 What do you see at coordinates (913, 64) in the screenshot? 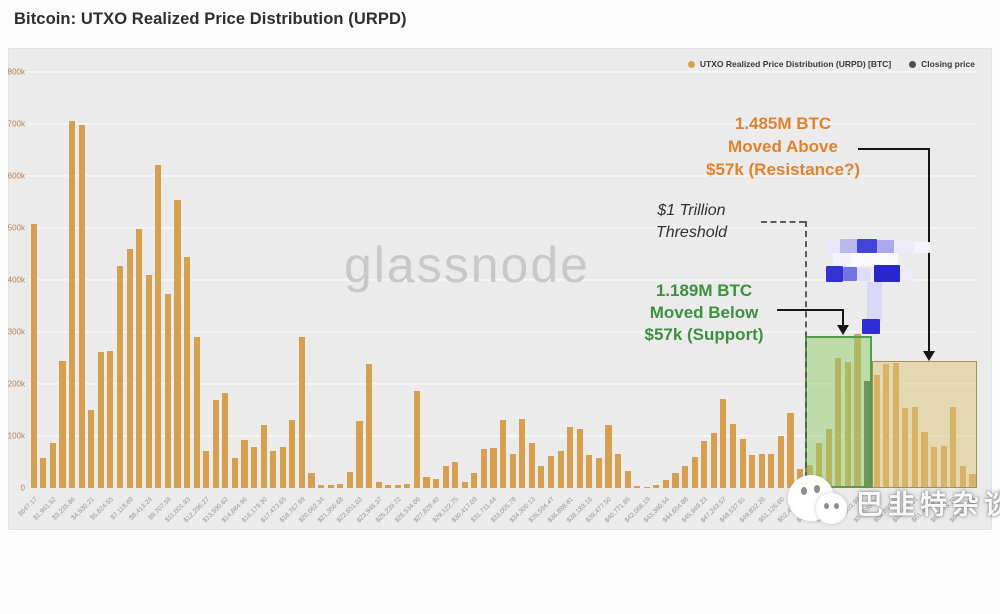
I see `closing-price-series-dot-icon` at bounding box center [913, 64].